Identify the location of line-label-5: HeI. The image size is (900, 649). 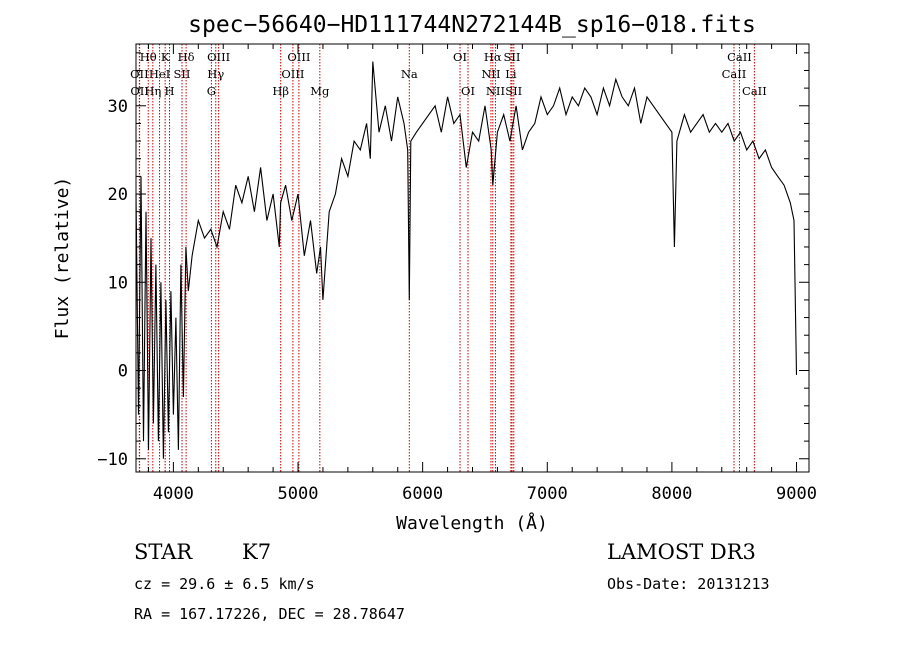
(159, 74).